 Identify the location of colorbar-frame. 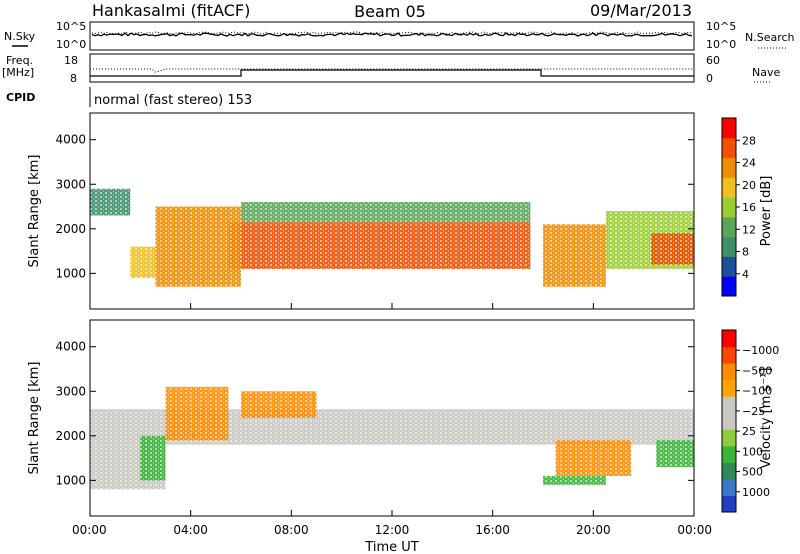
(729, 421).